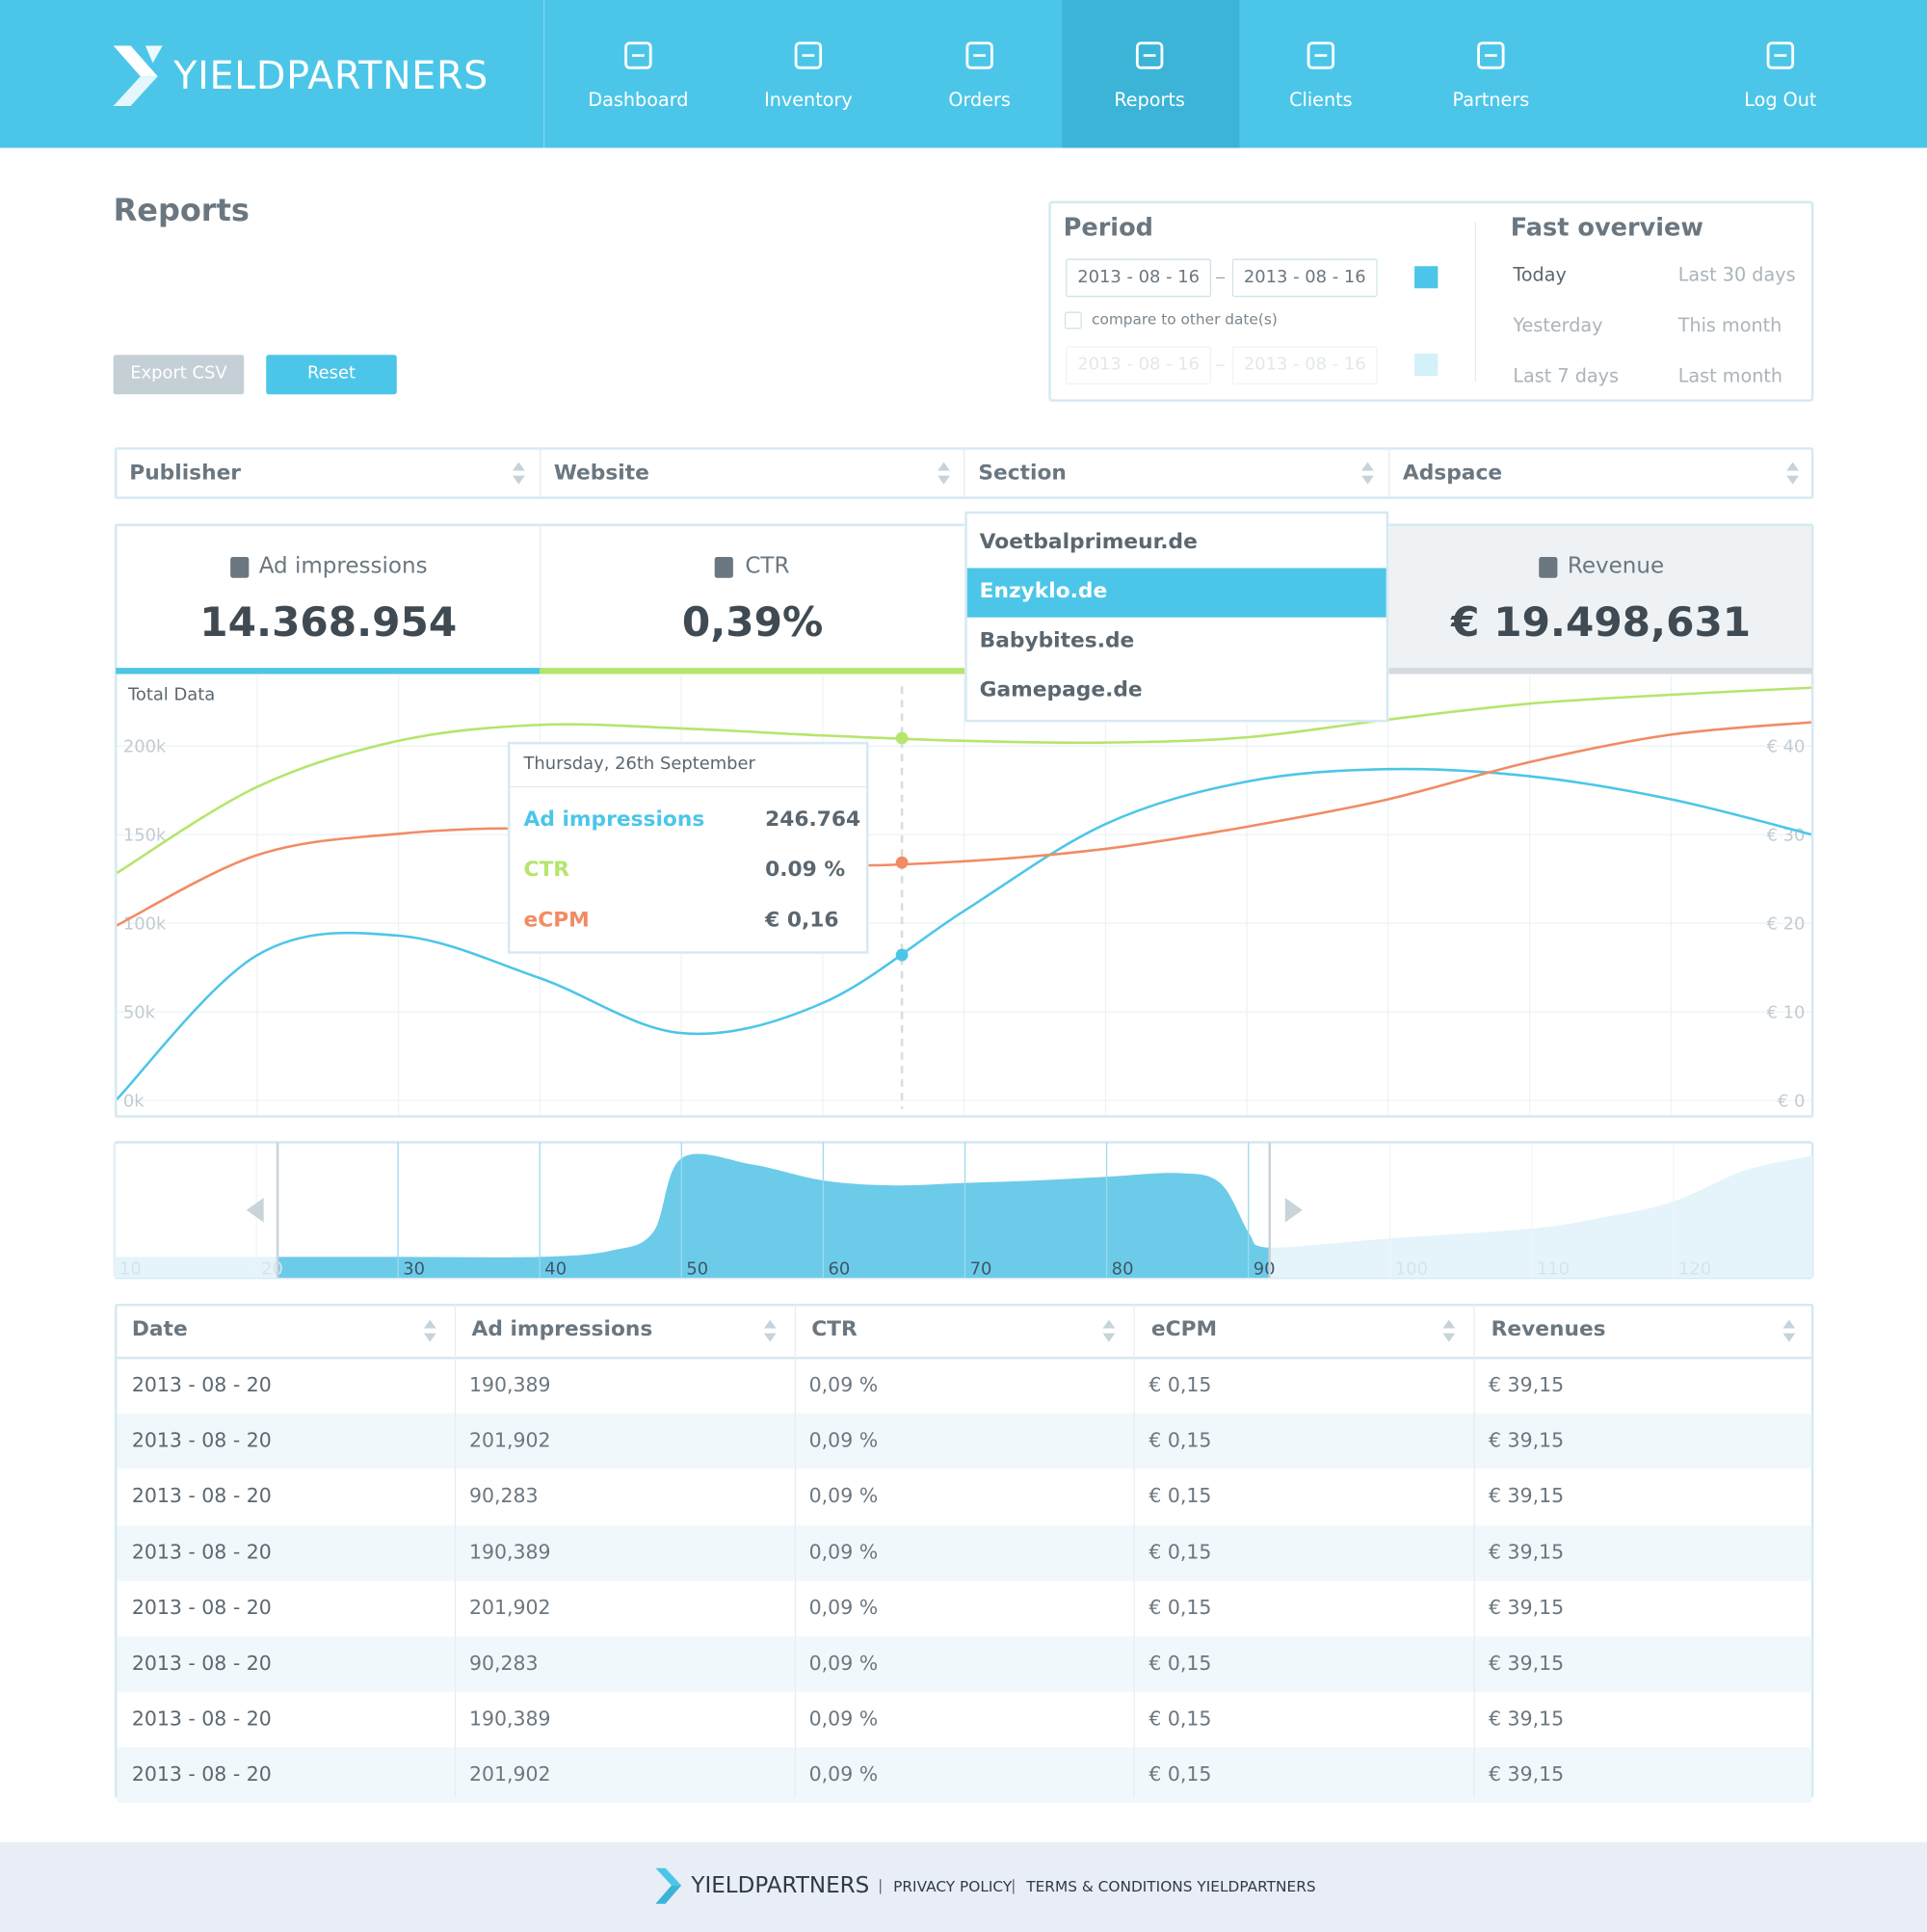  Describe the element at coordinates (171, 694) in the screenshot. I see `chart-title: Total Data` at that location.